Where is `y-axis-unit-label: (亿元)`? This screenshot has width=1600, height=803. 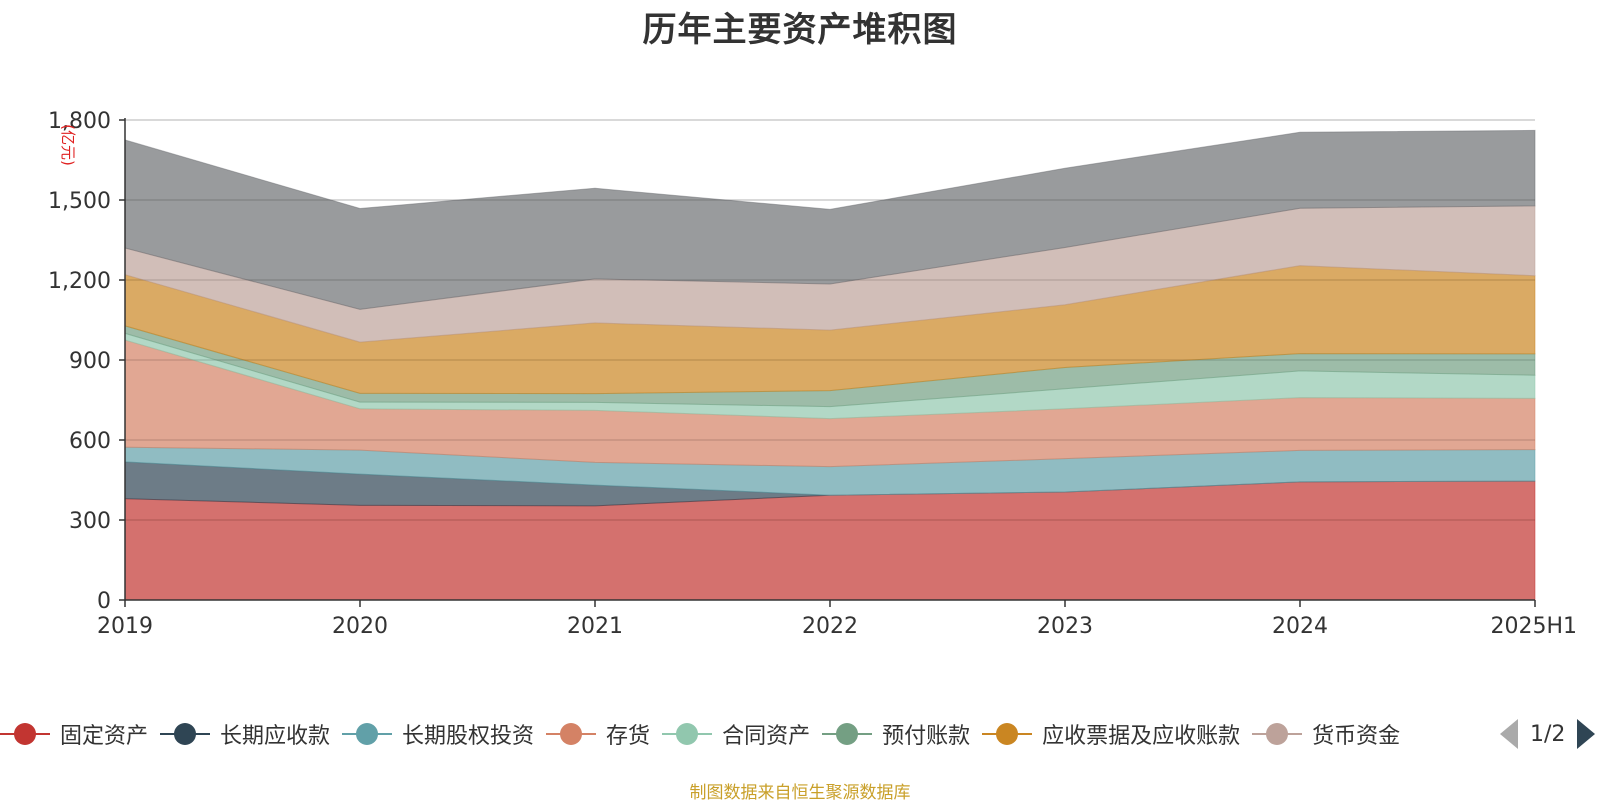
y-axis-unit-label: (亿元) is located at coordinates (68, 145).